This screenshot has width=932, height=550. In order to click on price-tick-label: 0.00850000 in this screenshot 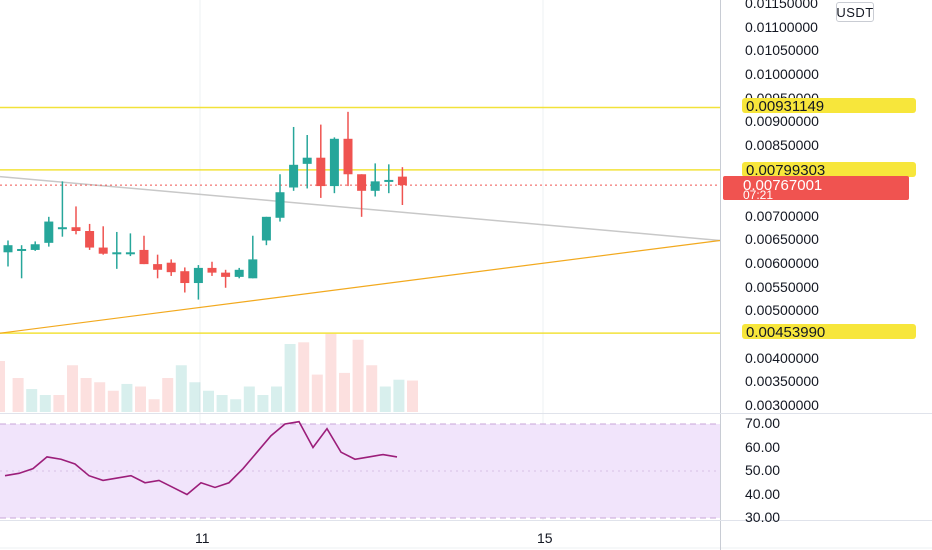, I will do `click(782, 144)`.